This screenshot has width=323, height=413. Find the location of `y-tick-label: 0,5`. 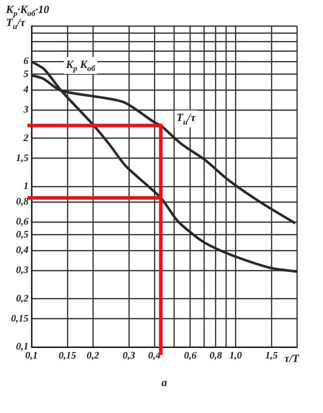

y-tick-label: 0,5 is located at coordinates (22, 234).